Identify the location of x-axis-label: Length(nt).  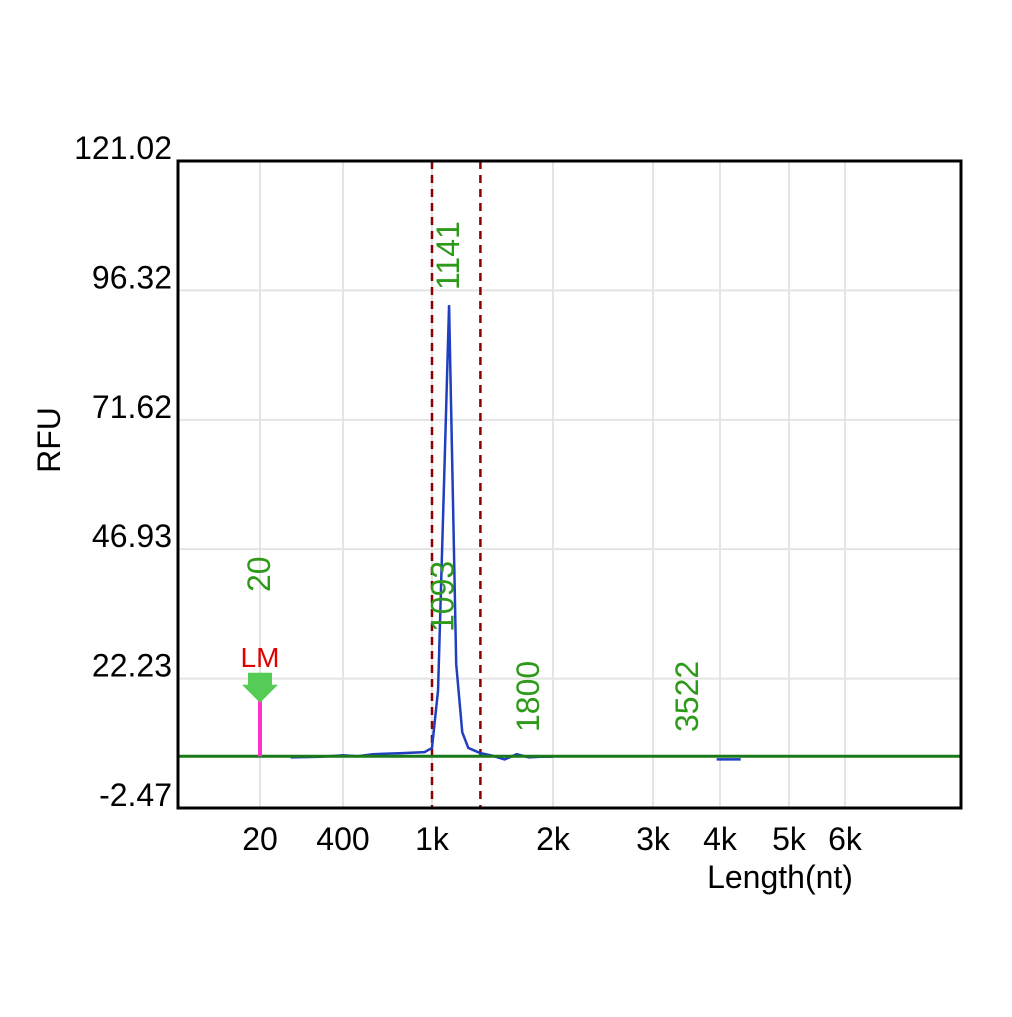
(780, 877).